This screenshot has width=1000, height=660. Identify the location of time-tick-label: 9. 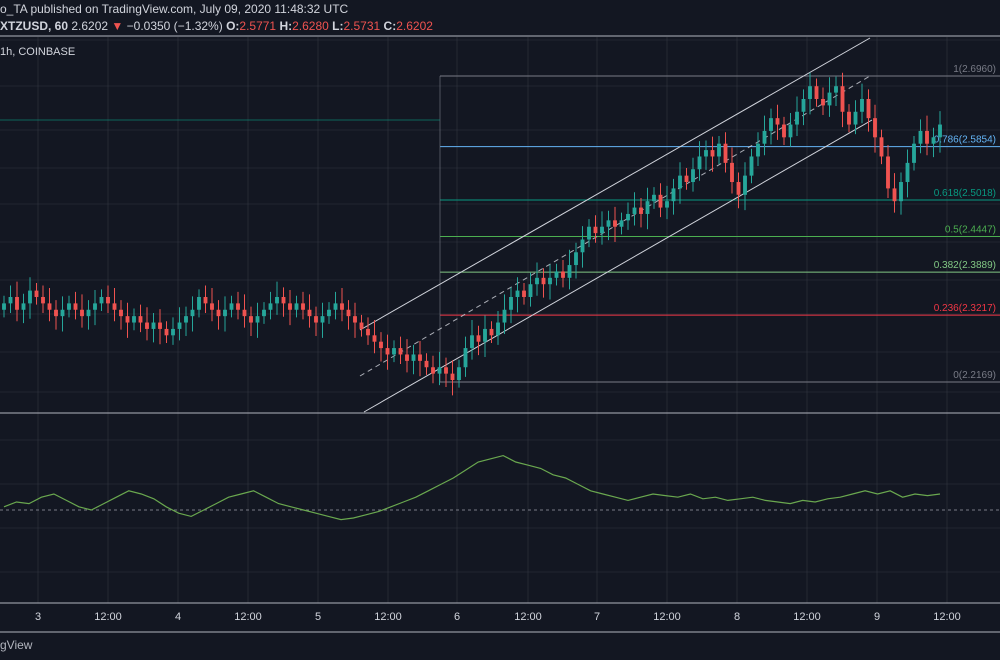
(877, 617).